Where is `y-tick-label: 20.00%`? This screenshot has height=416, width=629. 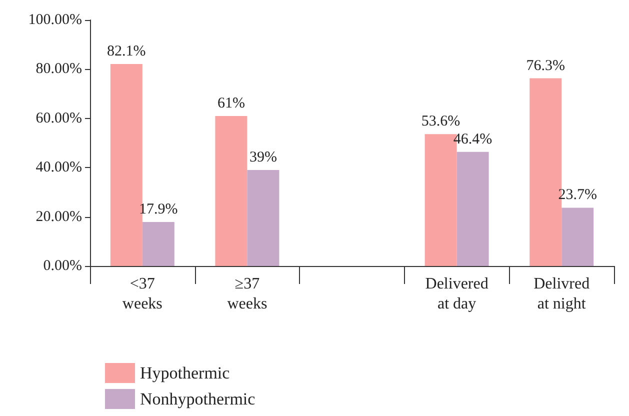
y-tick-label: 20.00% is located at coordinates (59, 216).